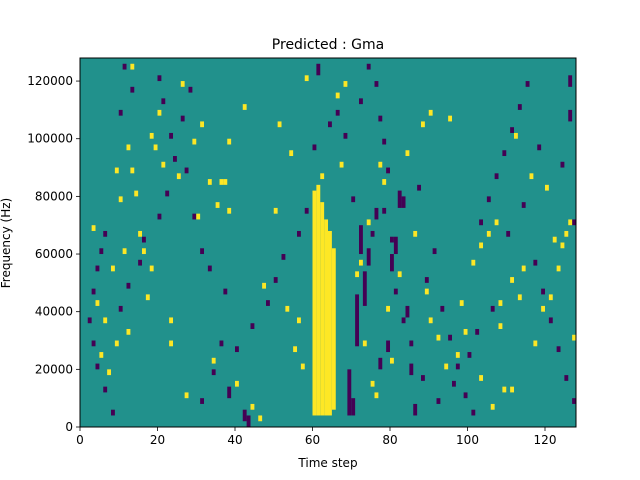 The width and height of the screenshot is (640, 480). Describe the element at coordinates (545, 440) in the screenshot. I see `x-tick-label-6: 120` at that location.